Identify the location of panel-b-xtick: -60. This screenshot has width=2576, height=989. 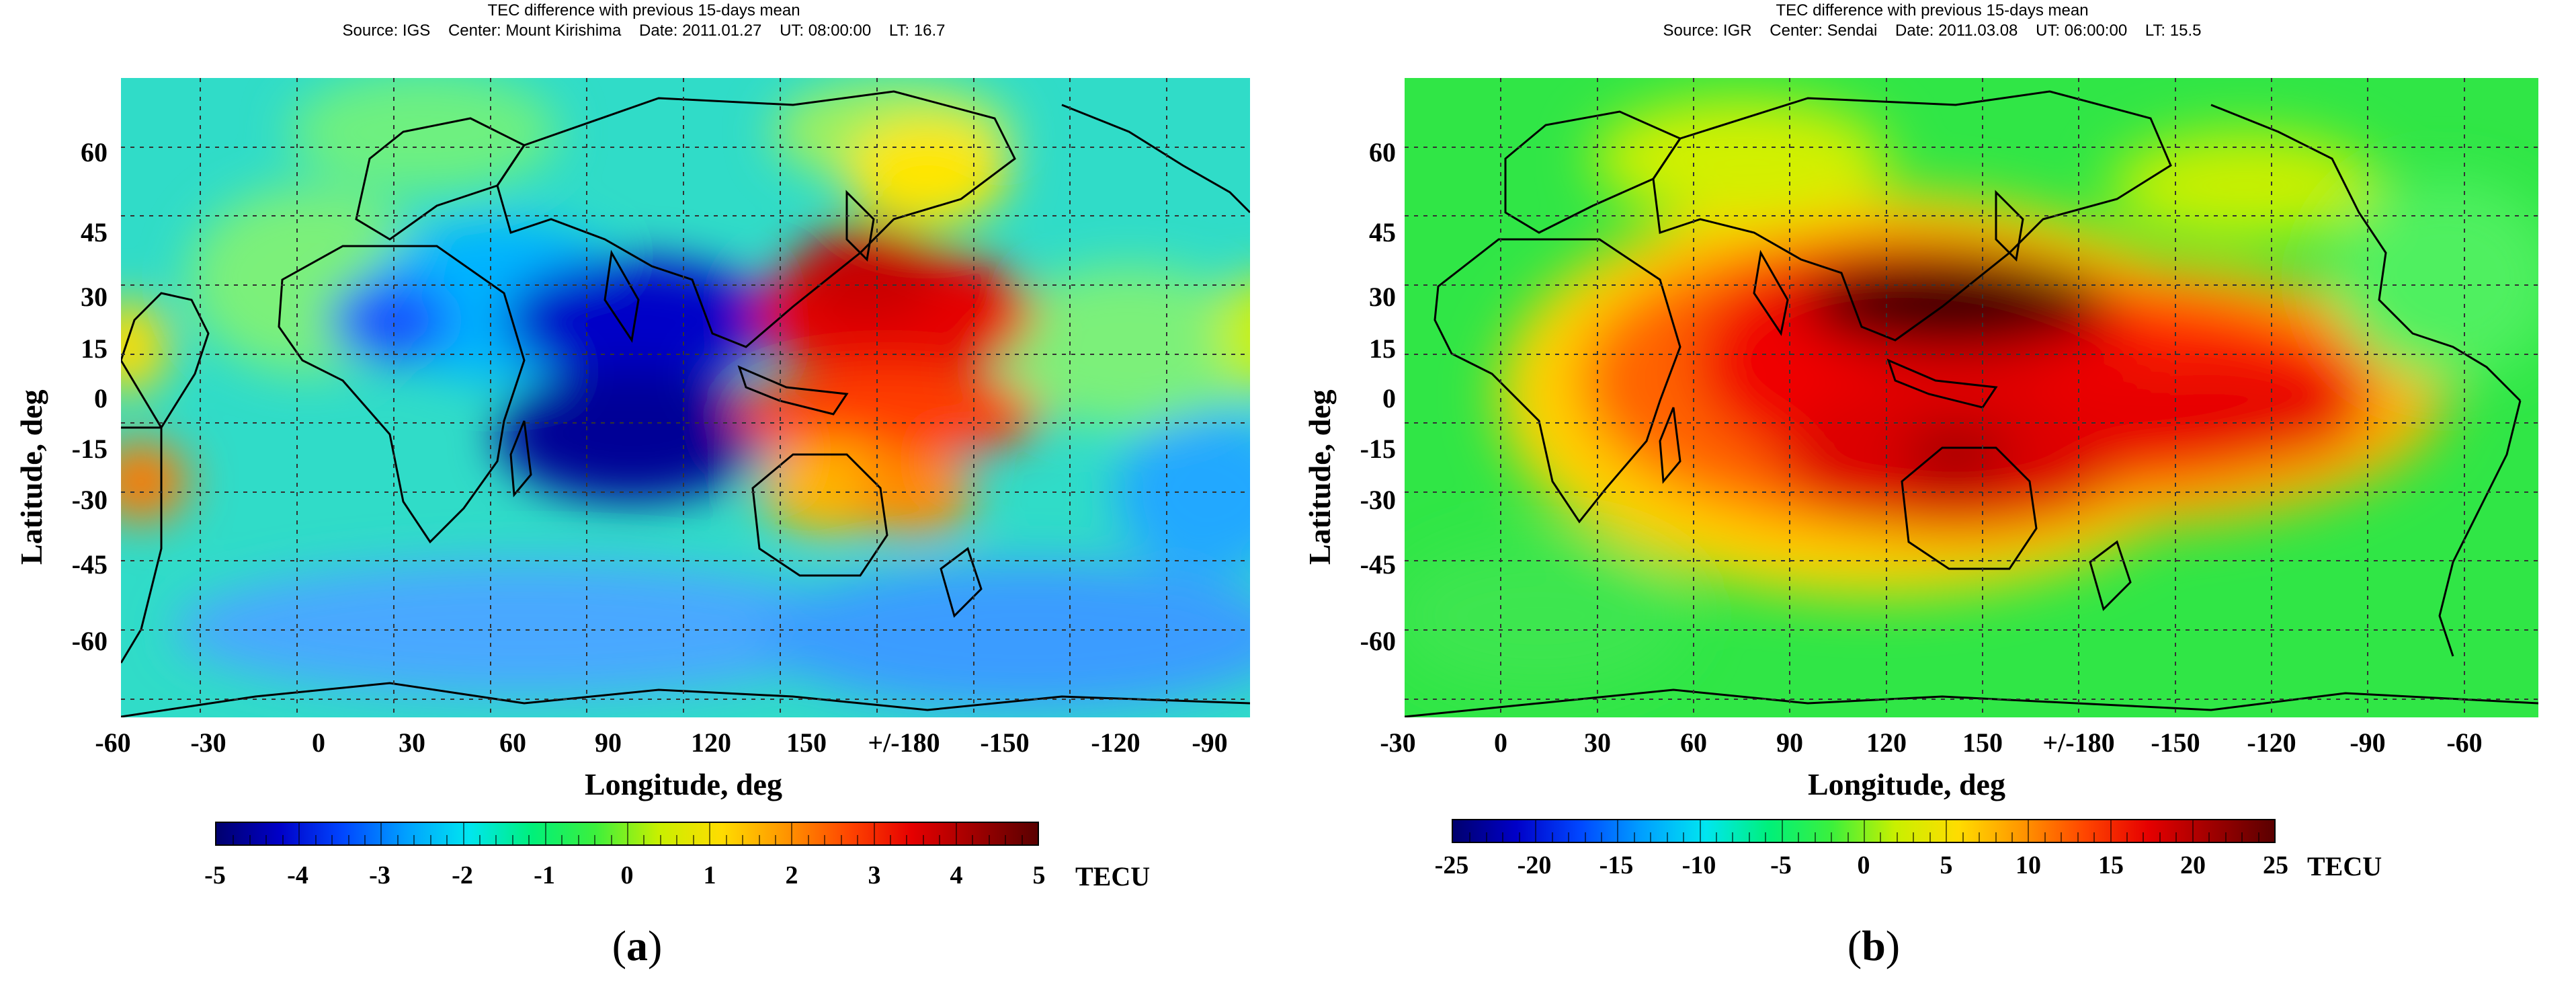
(2464, 742).